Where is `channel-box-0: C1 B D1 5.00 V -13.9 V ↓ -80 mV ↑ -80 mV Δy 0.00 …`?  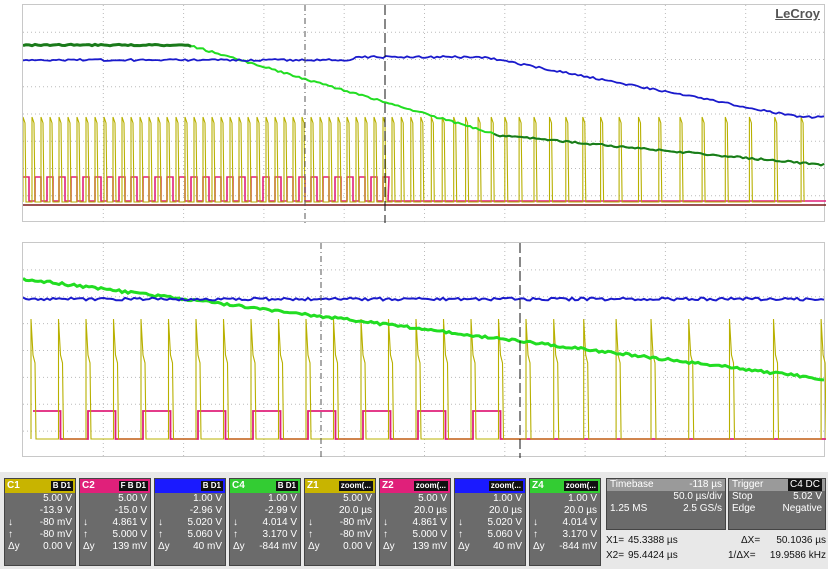 channel-box-0: C1 B D1 5.00 V -13.9 V ↓ -80 mV ↑ -80 mV Δy 0.00 … is located at coordinates (40, 522).